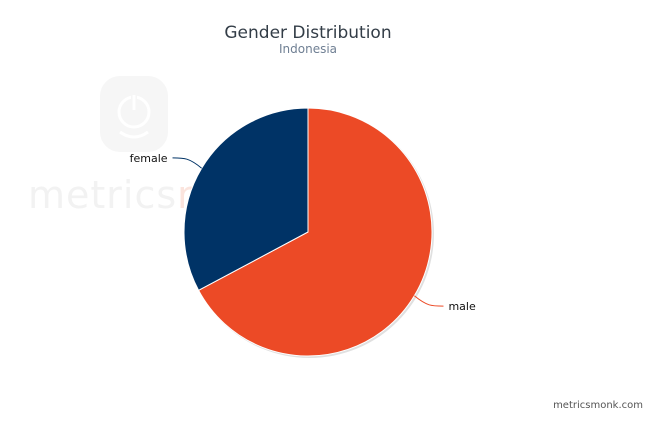 The image size is (651, 423). Describe the element at coordinates (149, 158) in the screenshot. I see `slice-label-female: female` at that location.